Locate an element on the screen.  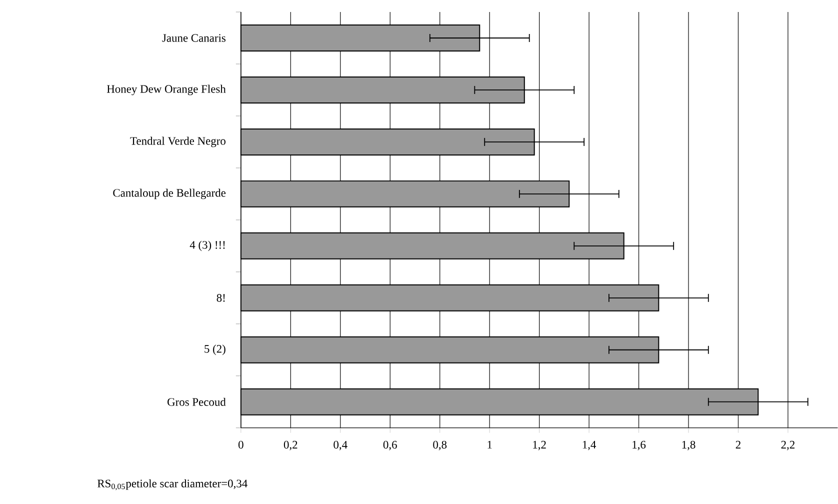
x-tick-label: 1 is located at coordinates (490, 444).